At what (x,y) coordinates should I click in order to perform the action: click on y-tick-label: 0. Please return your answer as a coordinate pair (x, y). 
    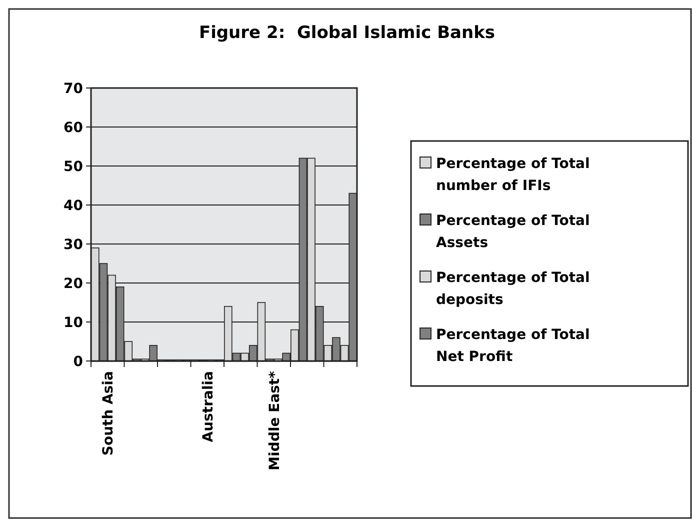
    Looking at the image, I should click on (78, 362).